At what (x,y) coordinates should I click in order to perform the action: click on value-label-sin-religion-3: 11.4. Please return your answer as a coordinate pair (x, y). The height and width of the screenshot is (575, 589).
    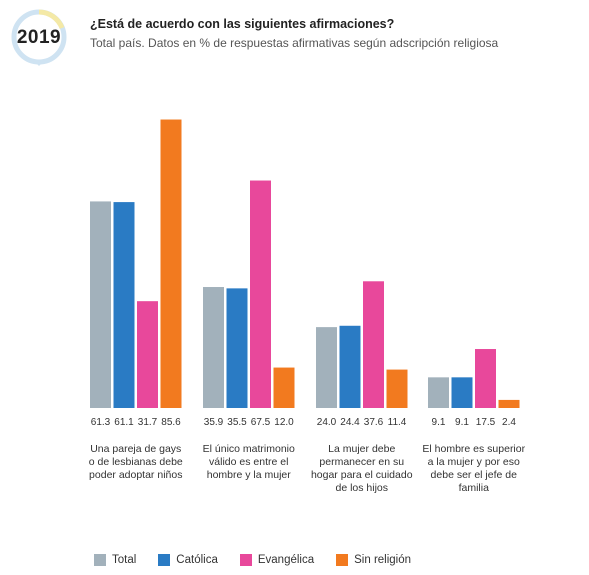
    Looking at the image, I should click on (397, 422).